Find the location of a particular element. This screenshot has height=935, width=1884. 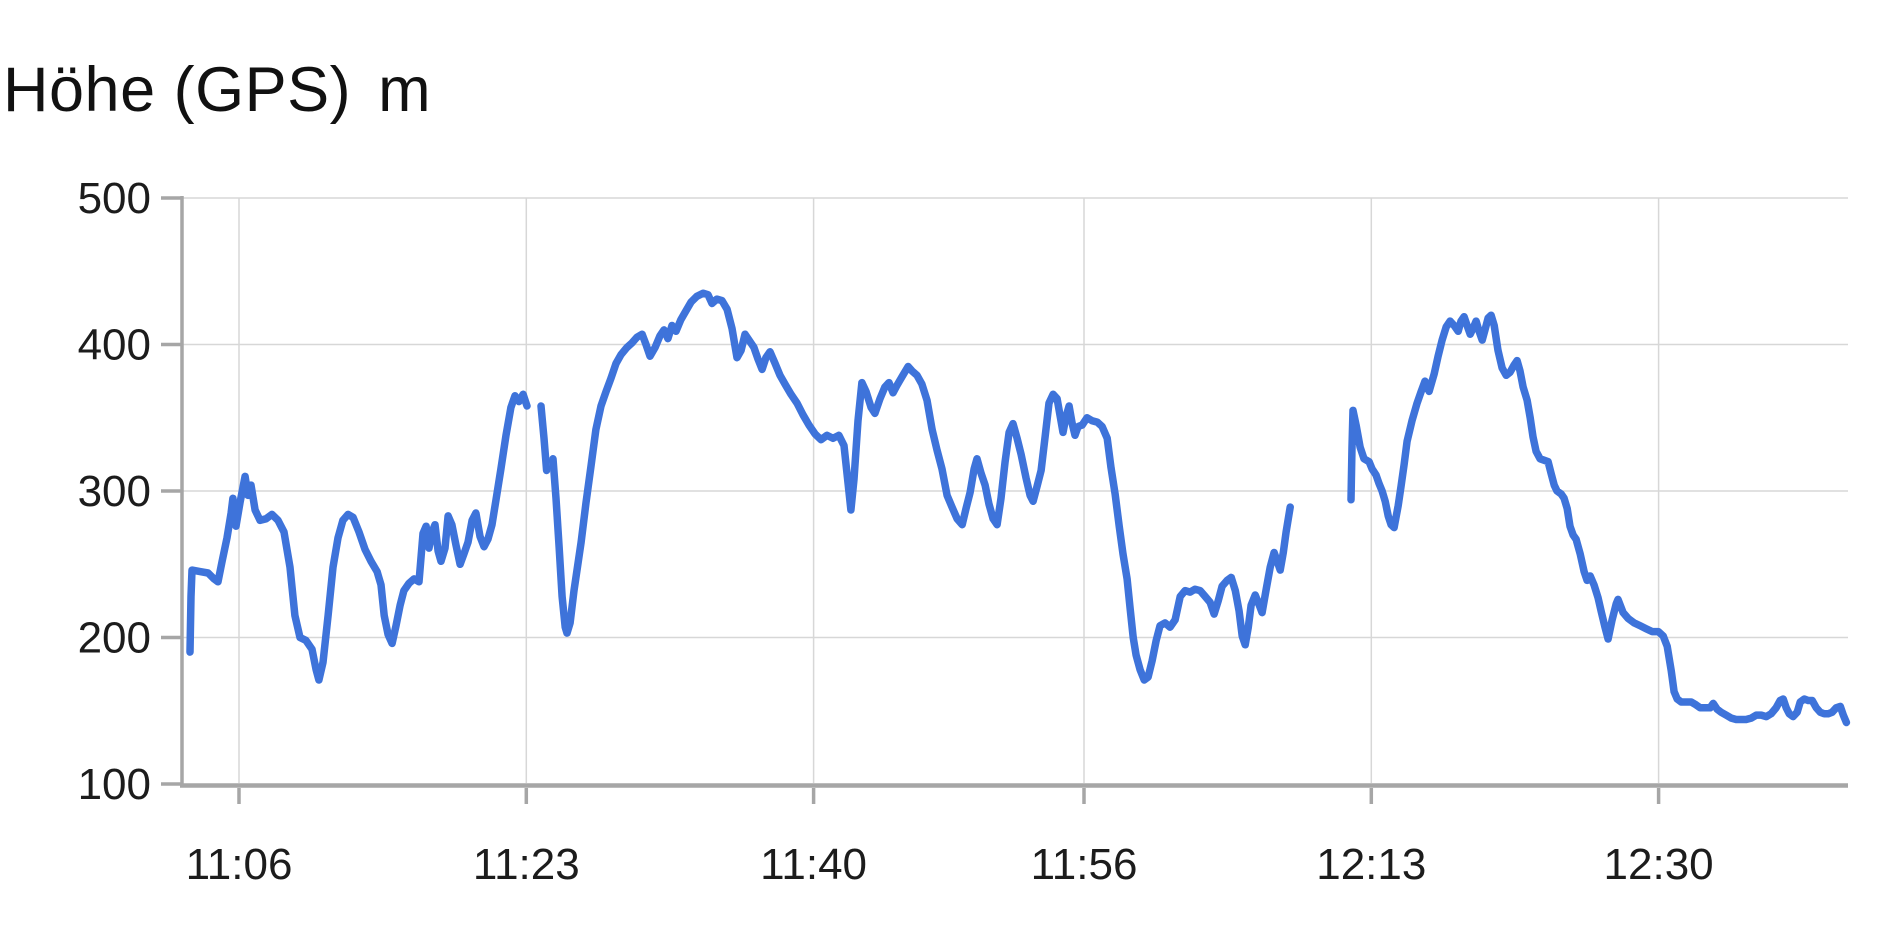

y-tick-label: 100 is located at coordinates (114, 784).